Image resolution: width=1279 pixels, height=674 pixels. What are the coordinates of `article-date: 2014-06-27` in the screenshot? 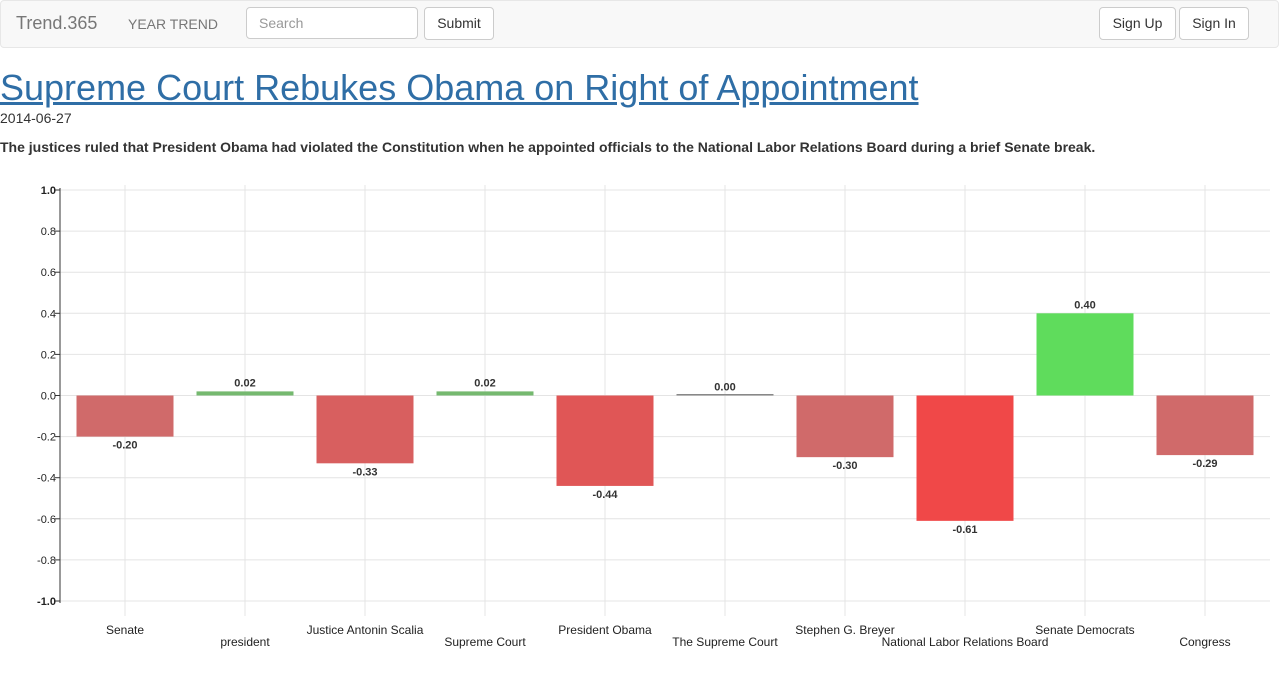 It's located at (36, 118).